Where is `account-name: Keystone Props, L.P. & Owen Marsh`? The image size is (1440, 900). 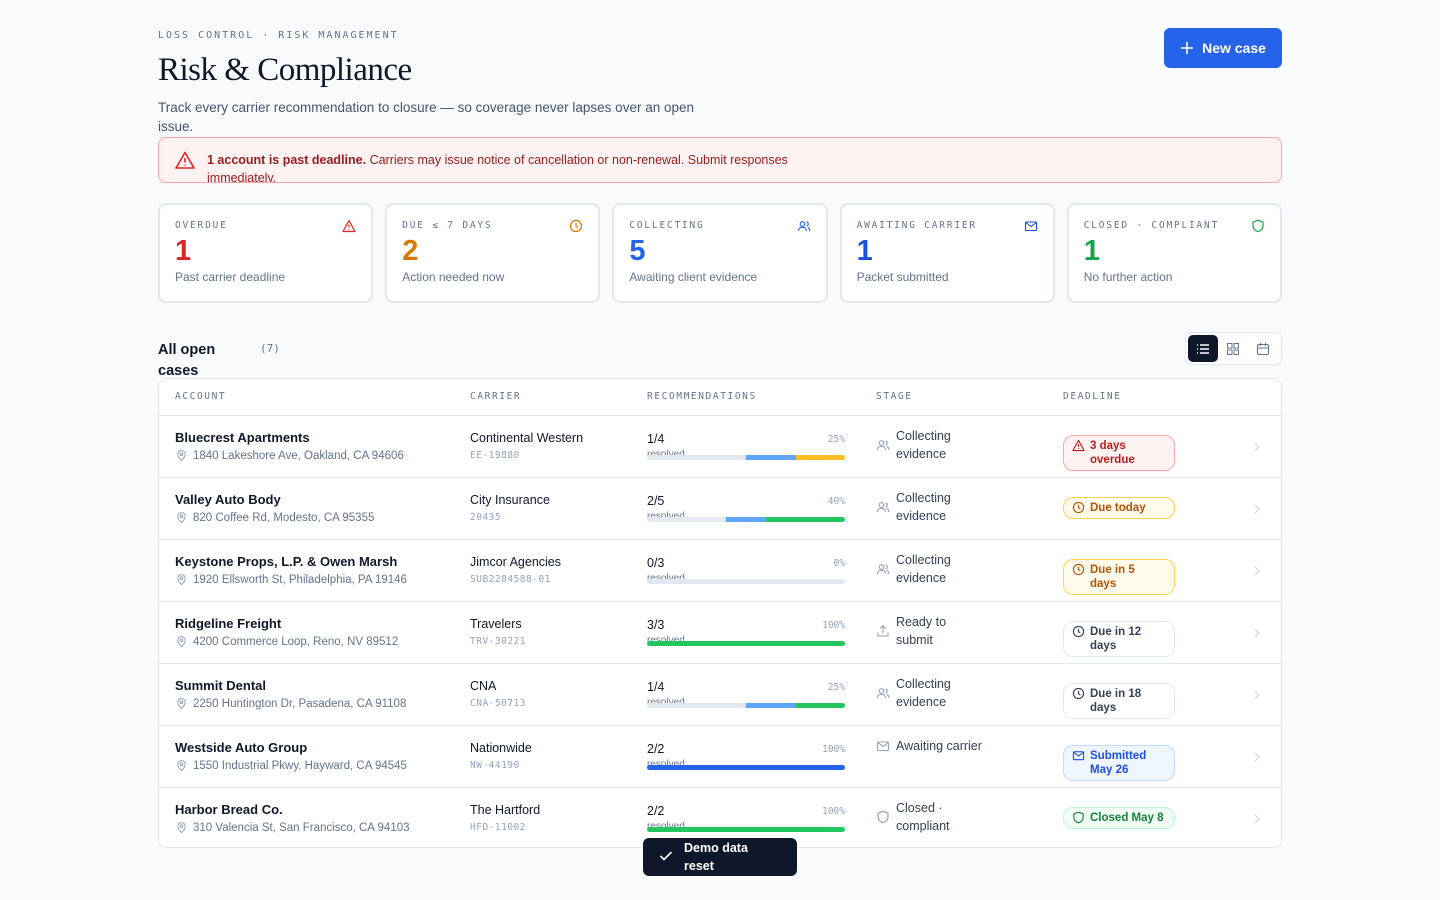
account-name: Keystone Props, L.P. & Owen Marsh is located at coordinates (286, 561).